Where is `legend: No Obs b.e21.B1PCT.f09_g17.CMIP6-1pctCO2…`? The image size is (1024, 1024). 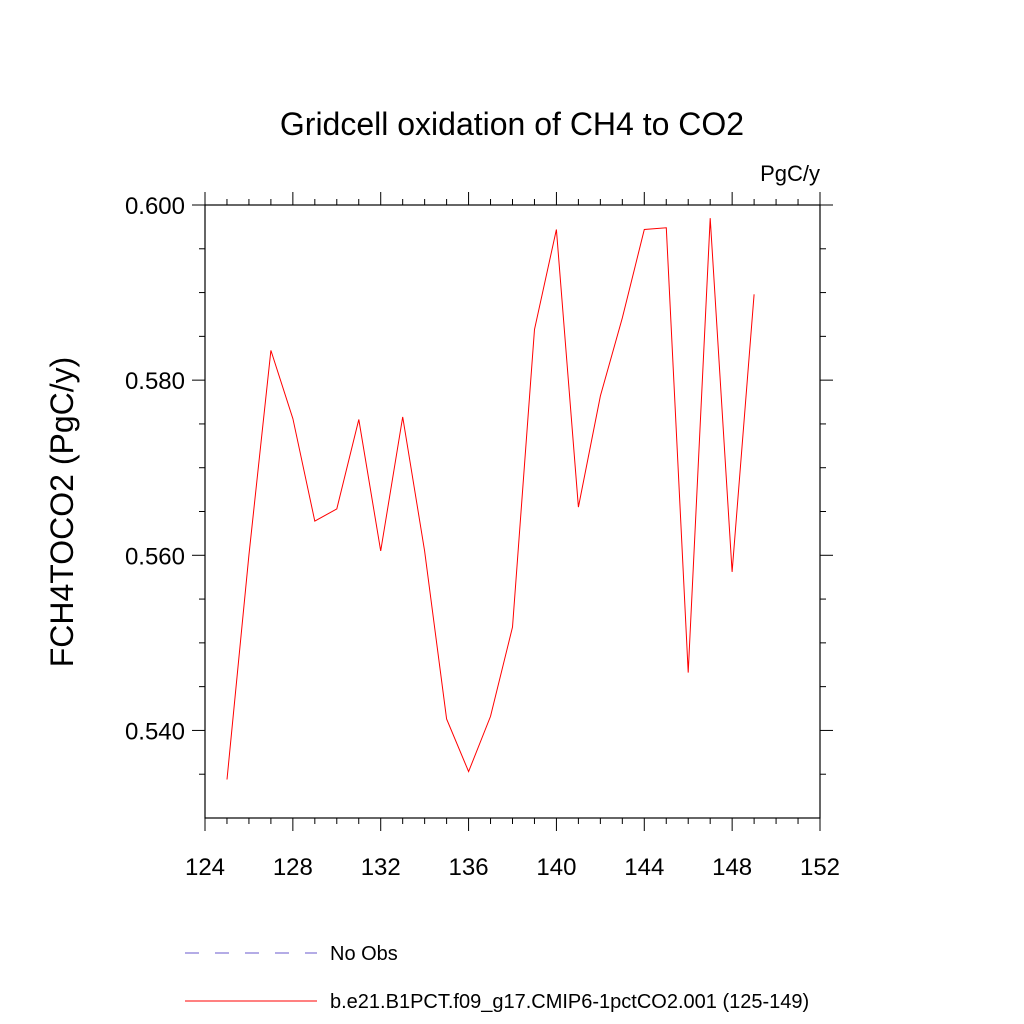
legend: No Obs b.e21.B1PCT.f09_g17.CMIP6-1pctCO2… is located at coordinates (497, 978).